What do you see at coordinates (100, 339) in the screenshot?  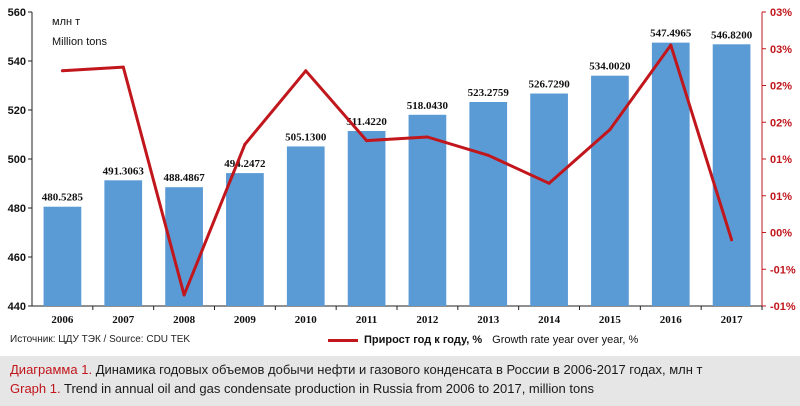 I see `source-note: Источник: ЦДУ ТЭК / Source: CDU TEK` at bounding box center [100, 339].